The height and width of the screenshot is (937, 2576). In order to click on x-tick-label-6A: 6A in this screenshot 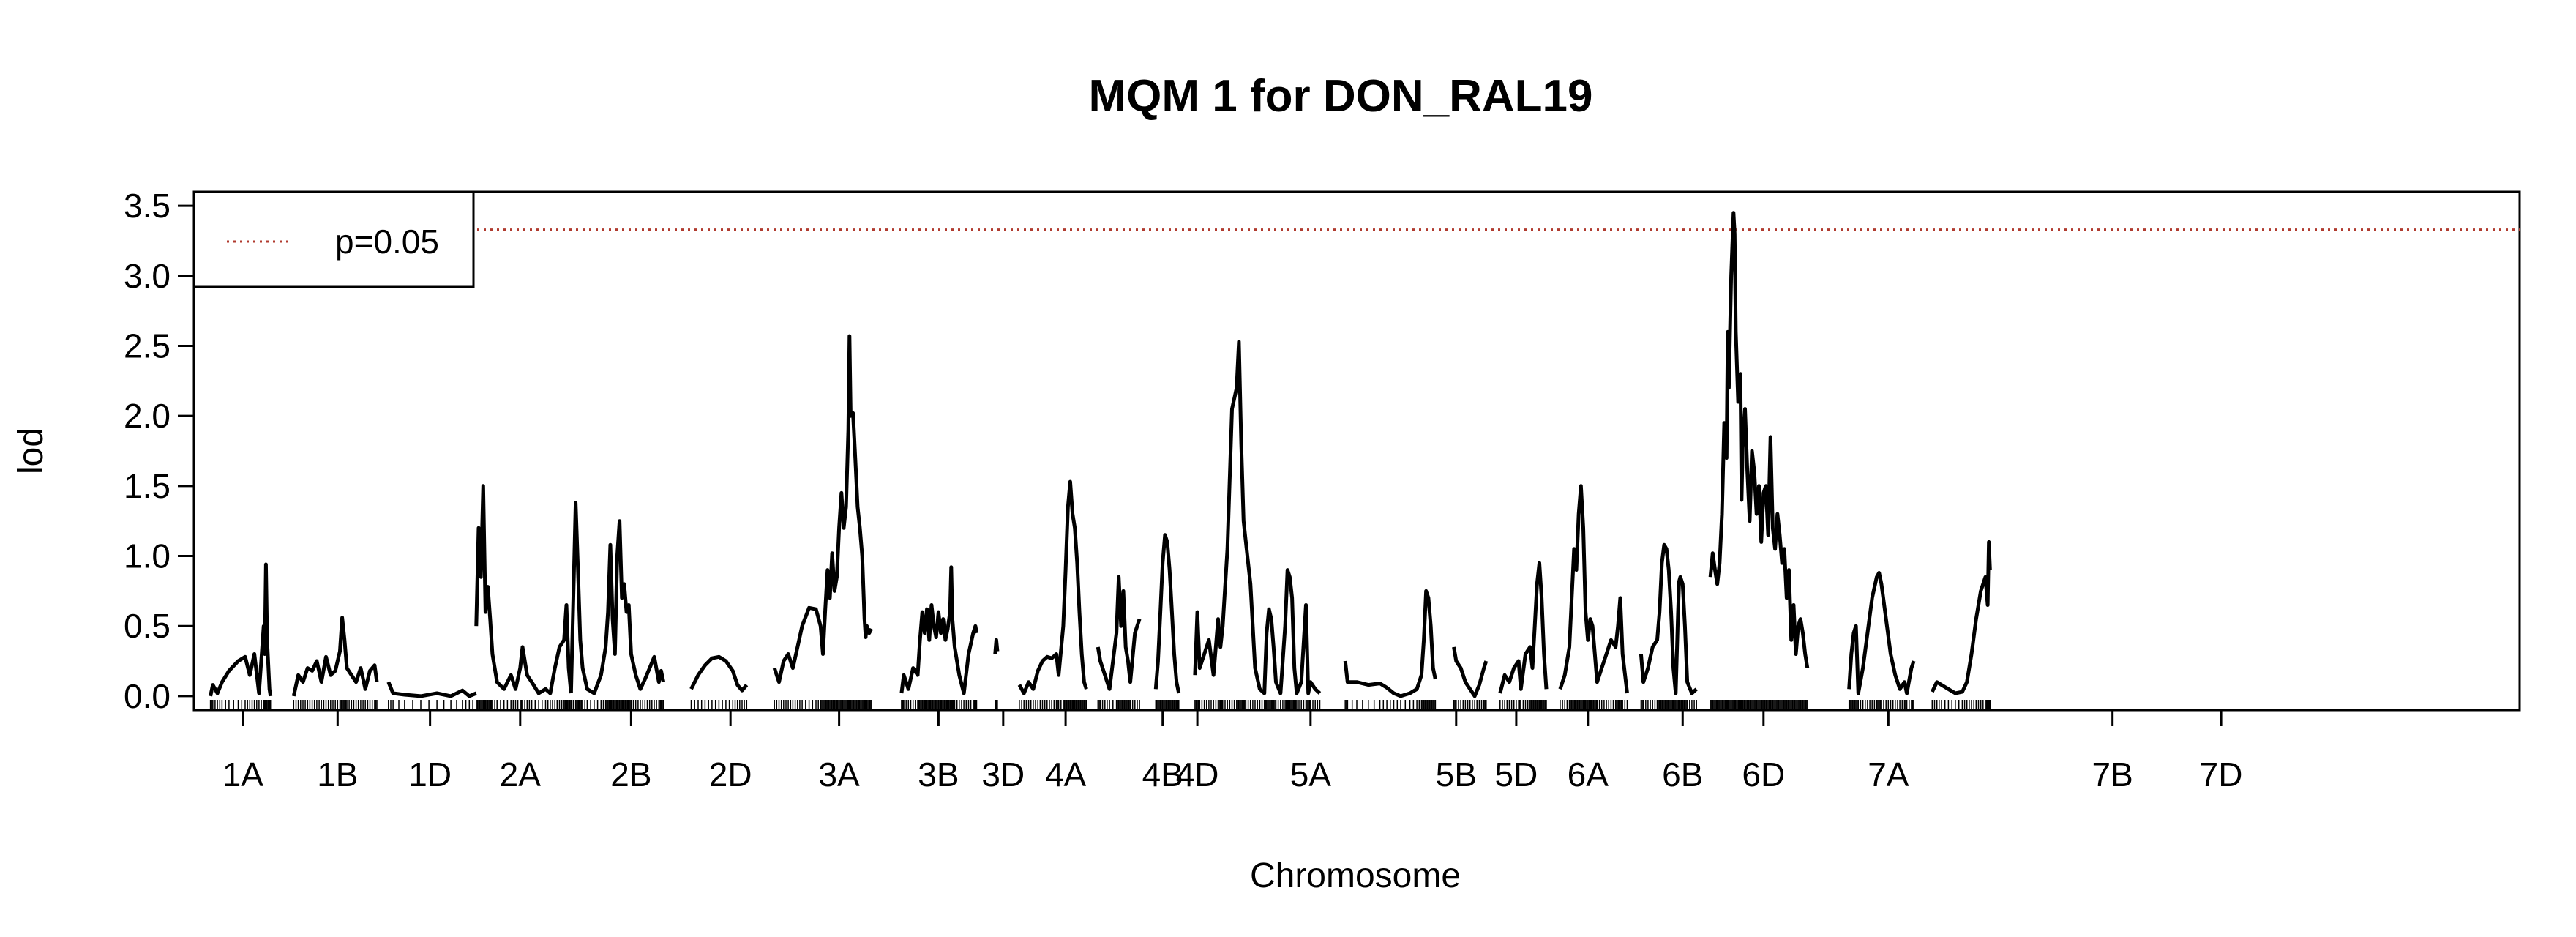, I will do `click(1588, 775)`.